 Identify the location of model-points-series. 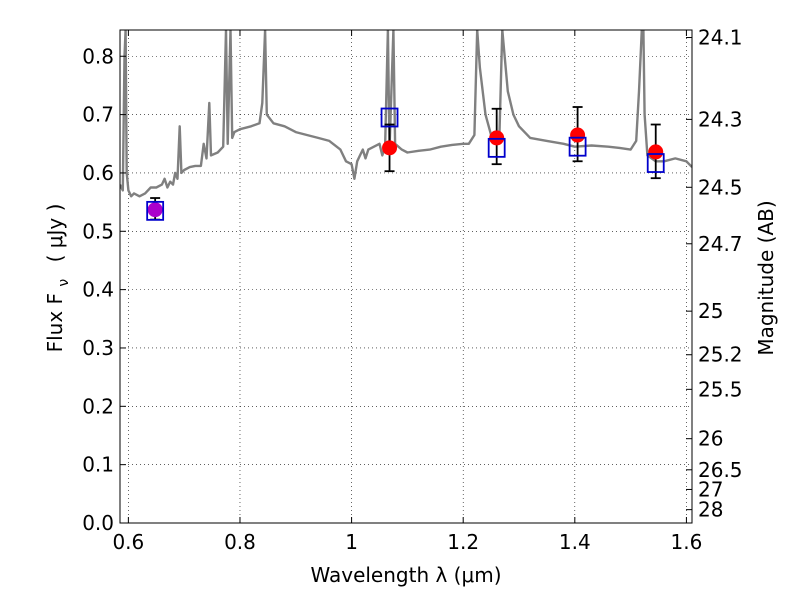
(405, 164).